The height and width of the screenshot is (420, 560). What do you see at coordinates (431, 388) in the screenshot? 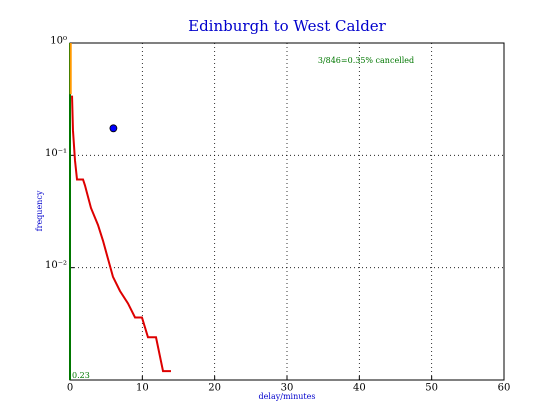
I see `x-tick-label: 50` at bounding box center [431, 388].